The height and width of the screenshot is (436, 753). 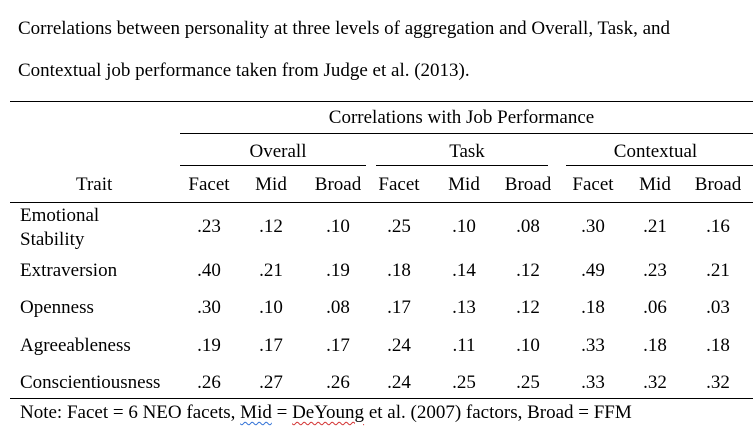 I want to click on super-header-rule, so click(x=466, y=133).